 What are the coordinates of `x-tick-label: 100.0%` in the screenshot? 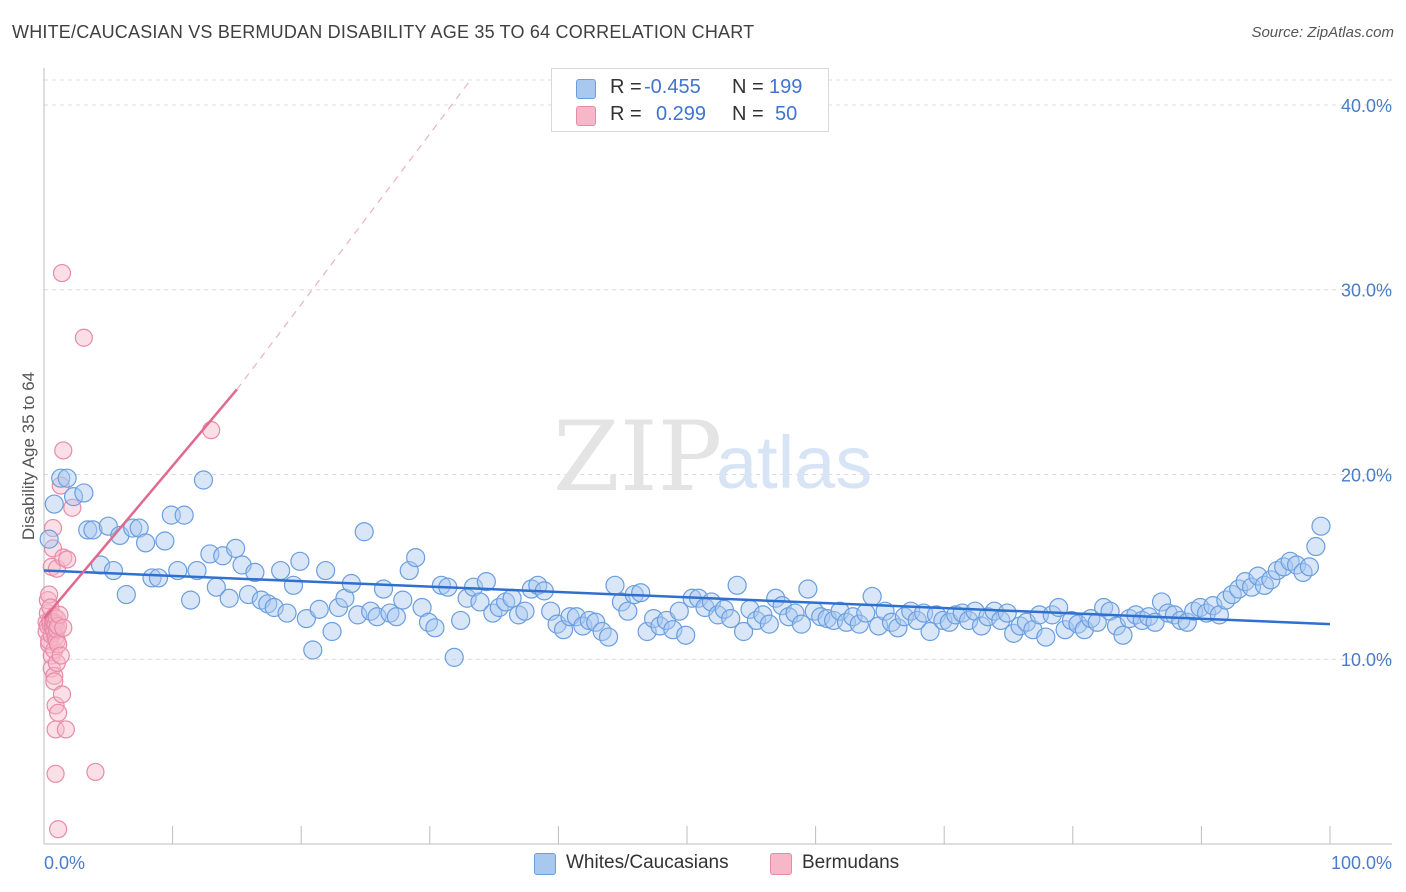 It's located at (1361, 863).